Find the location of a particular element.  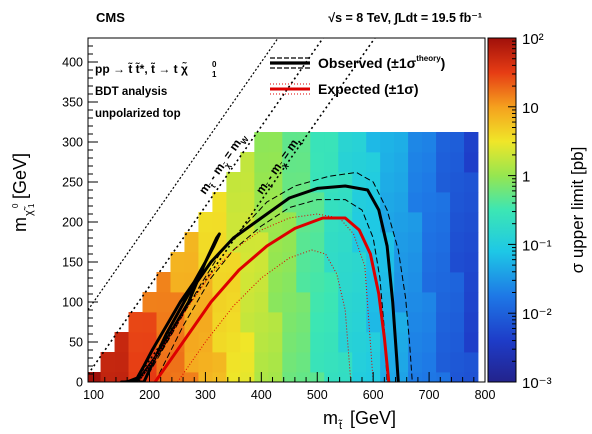

colorbar is located at coordinates (502, 210).